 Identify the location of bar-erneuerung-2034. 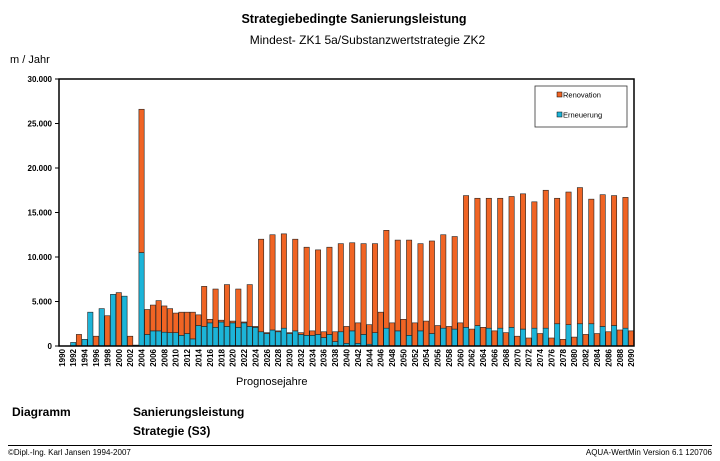
(312, 341).